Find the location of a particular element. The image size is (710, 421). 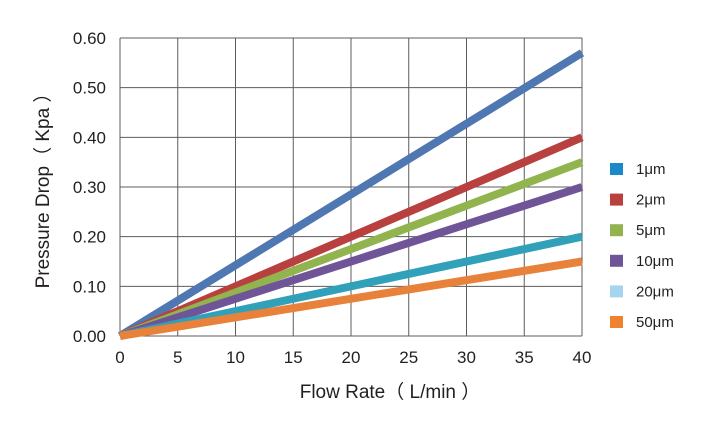

legend-label-50μm: 50μm is located at coordinates (655, 322).